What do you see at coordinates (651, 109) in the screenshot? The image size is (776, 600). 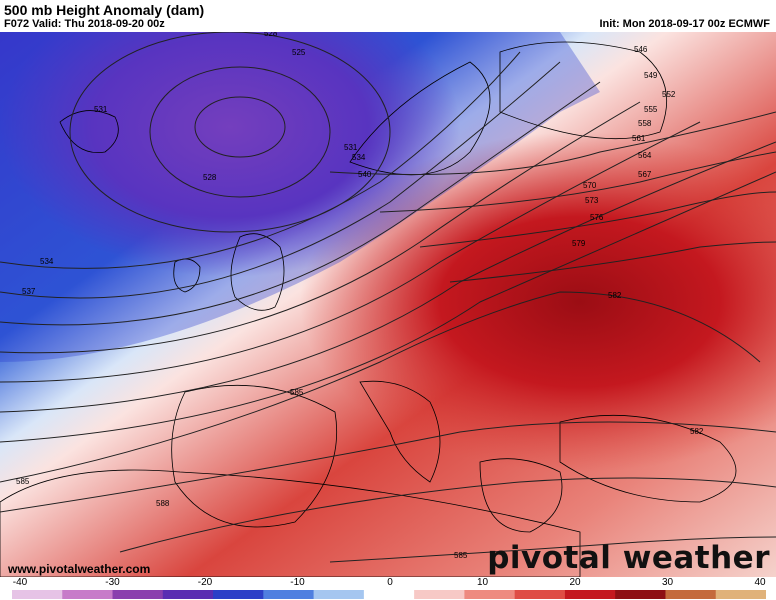 I see `contour-label: 555` at bounding box center [651, 109].